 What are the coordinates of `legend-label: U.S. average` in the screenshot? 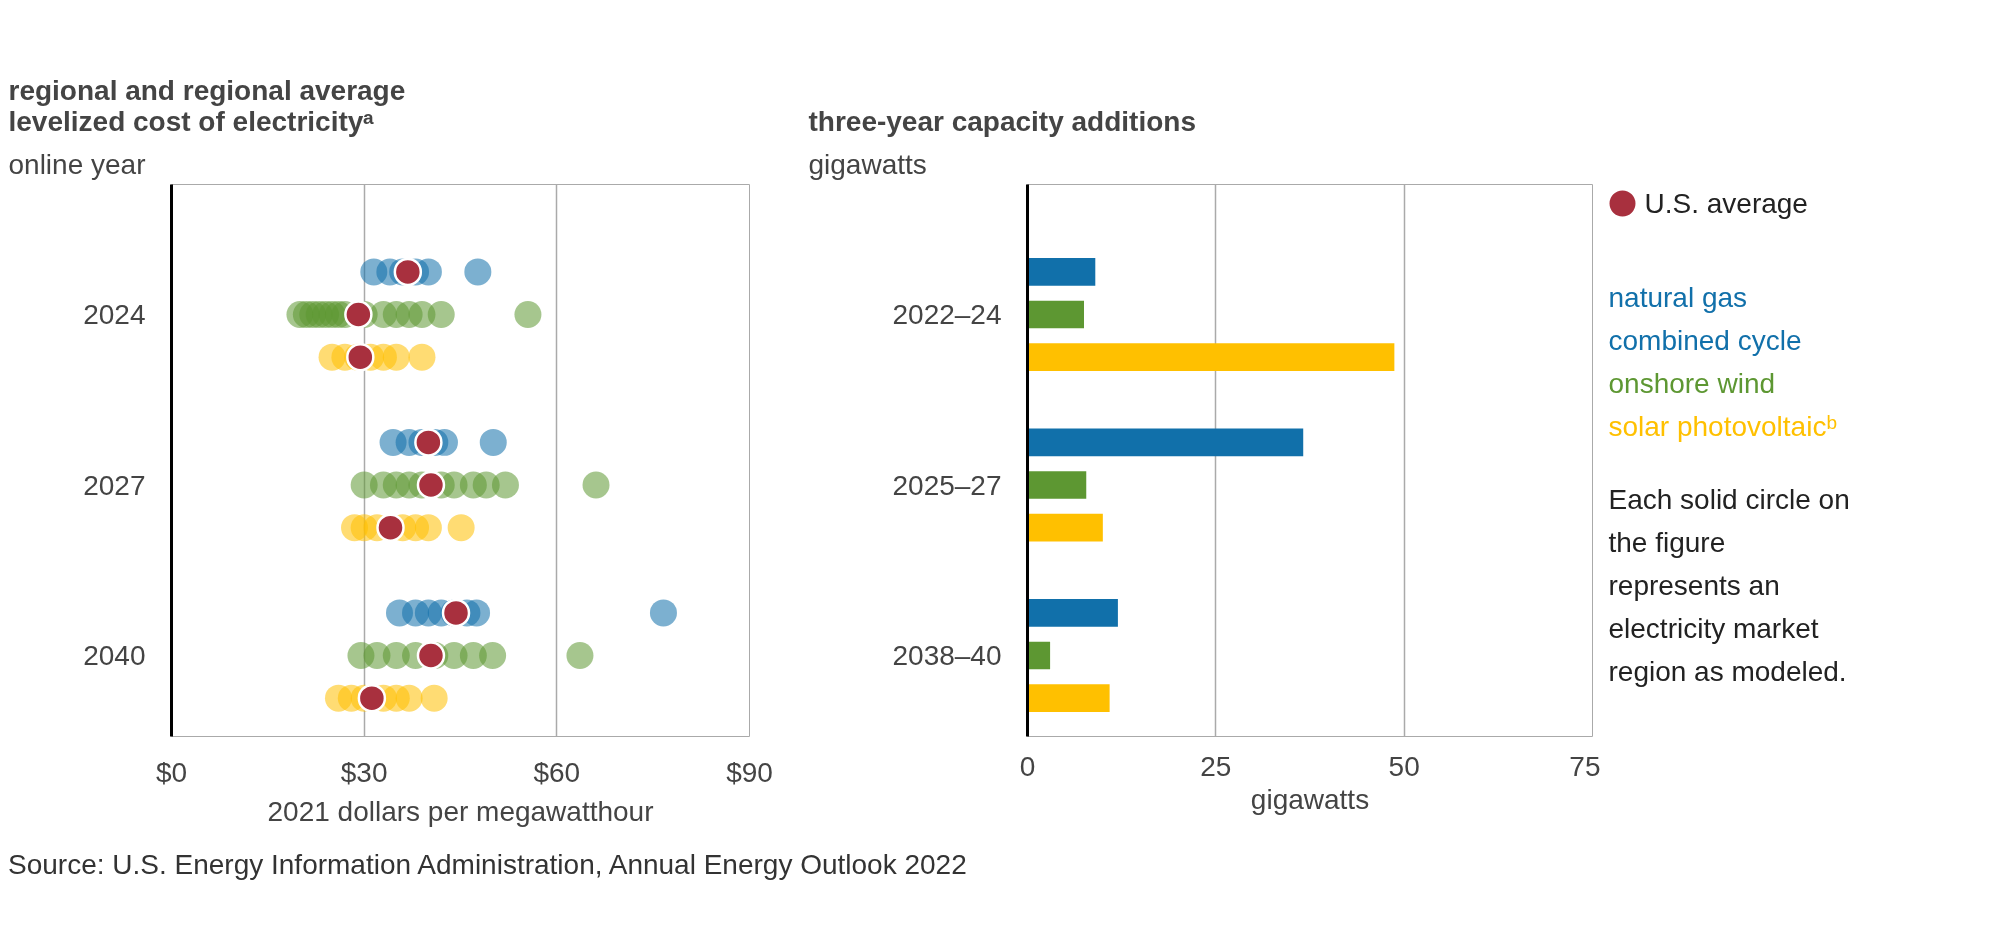 It's located at (1726, 203).